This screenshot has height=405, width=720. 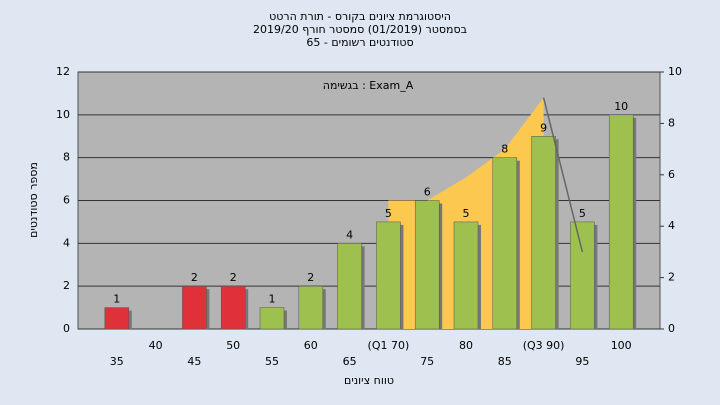 I want to click on y-tick-label: 4, so click(x=66, y=242).